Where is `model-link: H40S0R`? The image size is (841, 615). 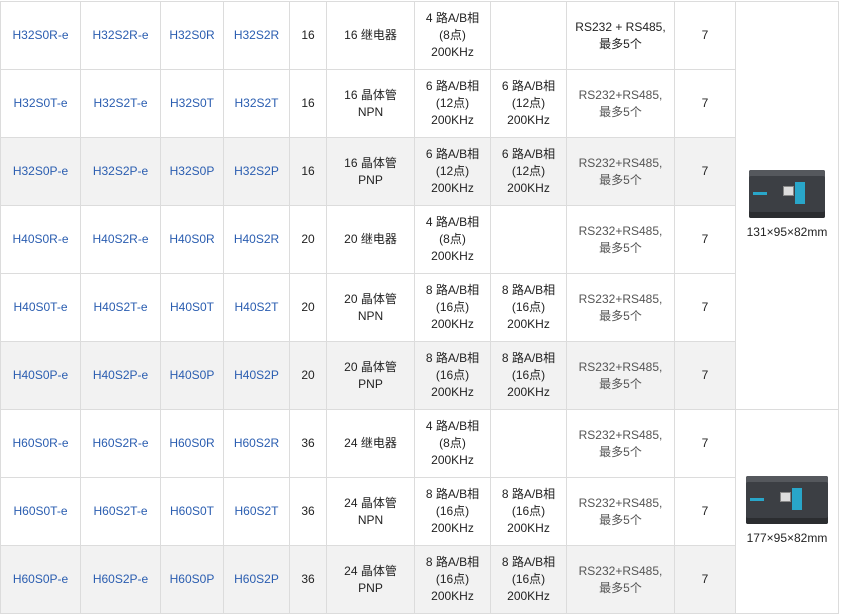
model-link: H40S0R is located at coordinates (192, 239).